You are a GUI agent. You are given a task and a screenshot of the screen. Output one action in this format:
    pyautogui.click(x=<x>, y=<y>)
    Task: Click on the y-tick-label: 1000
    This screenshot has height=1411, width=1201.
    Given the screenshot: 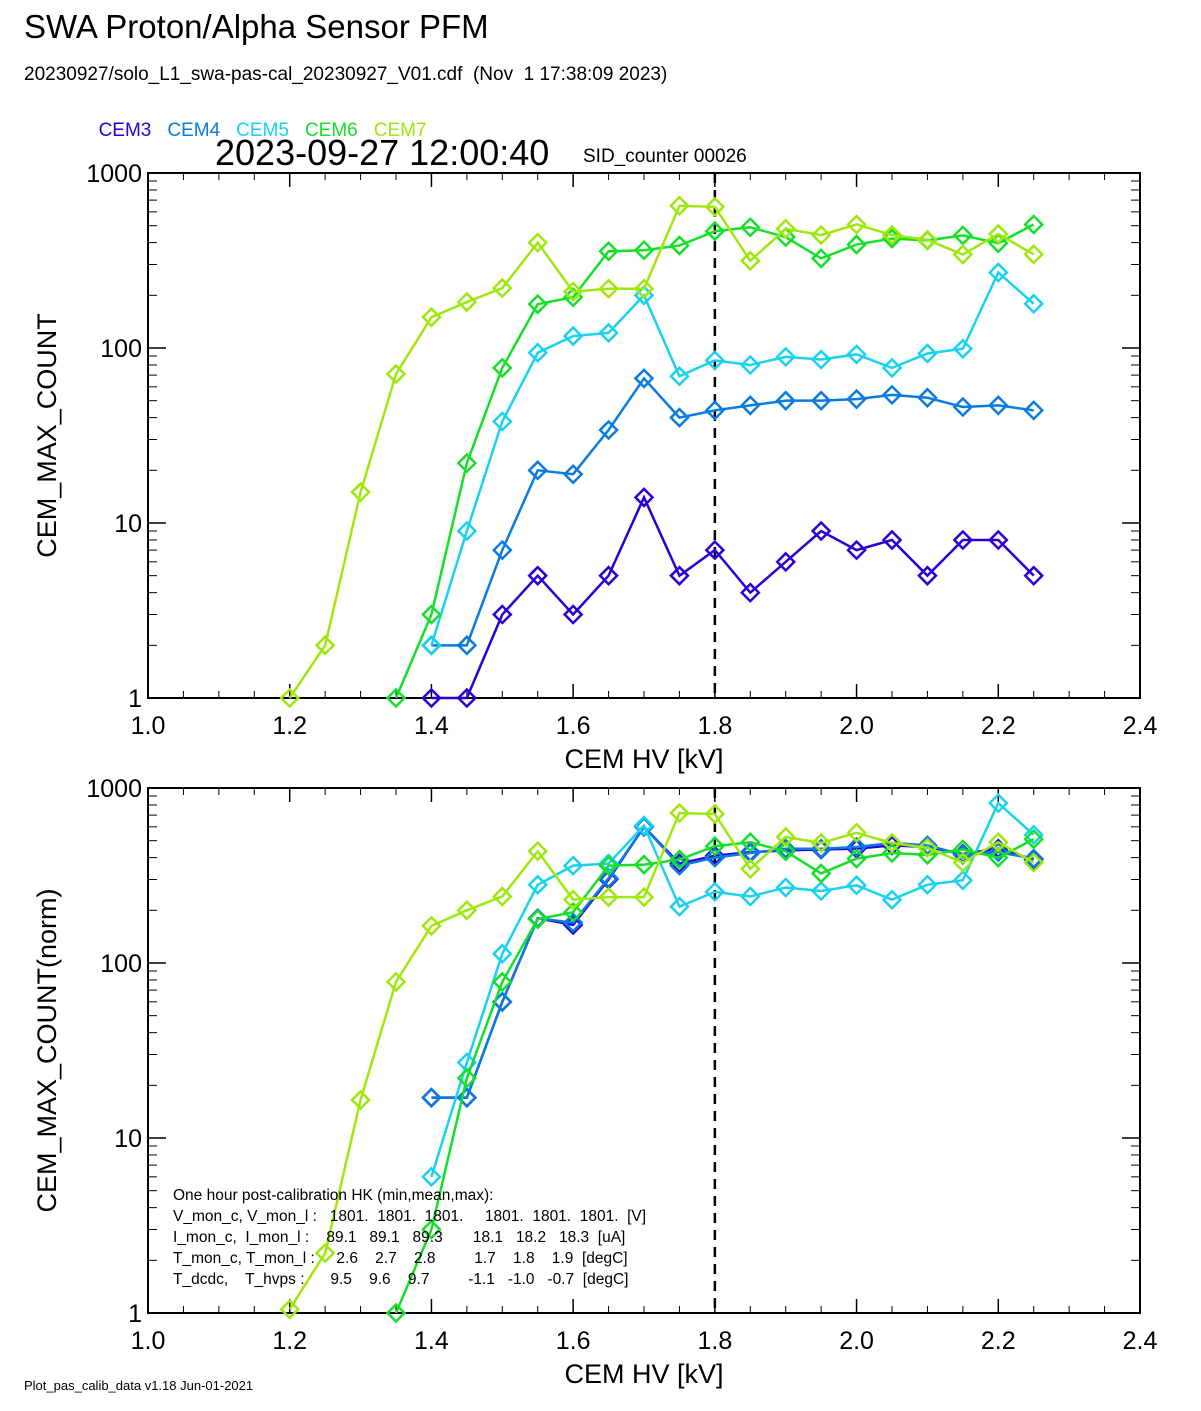 What is the action you would take?
    pyautogui.click(x=114, y=174)
    